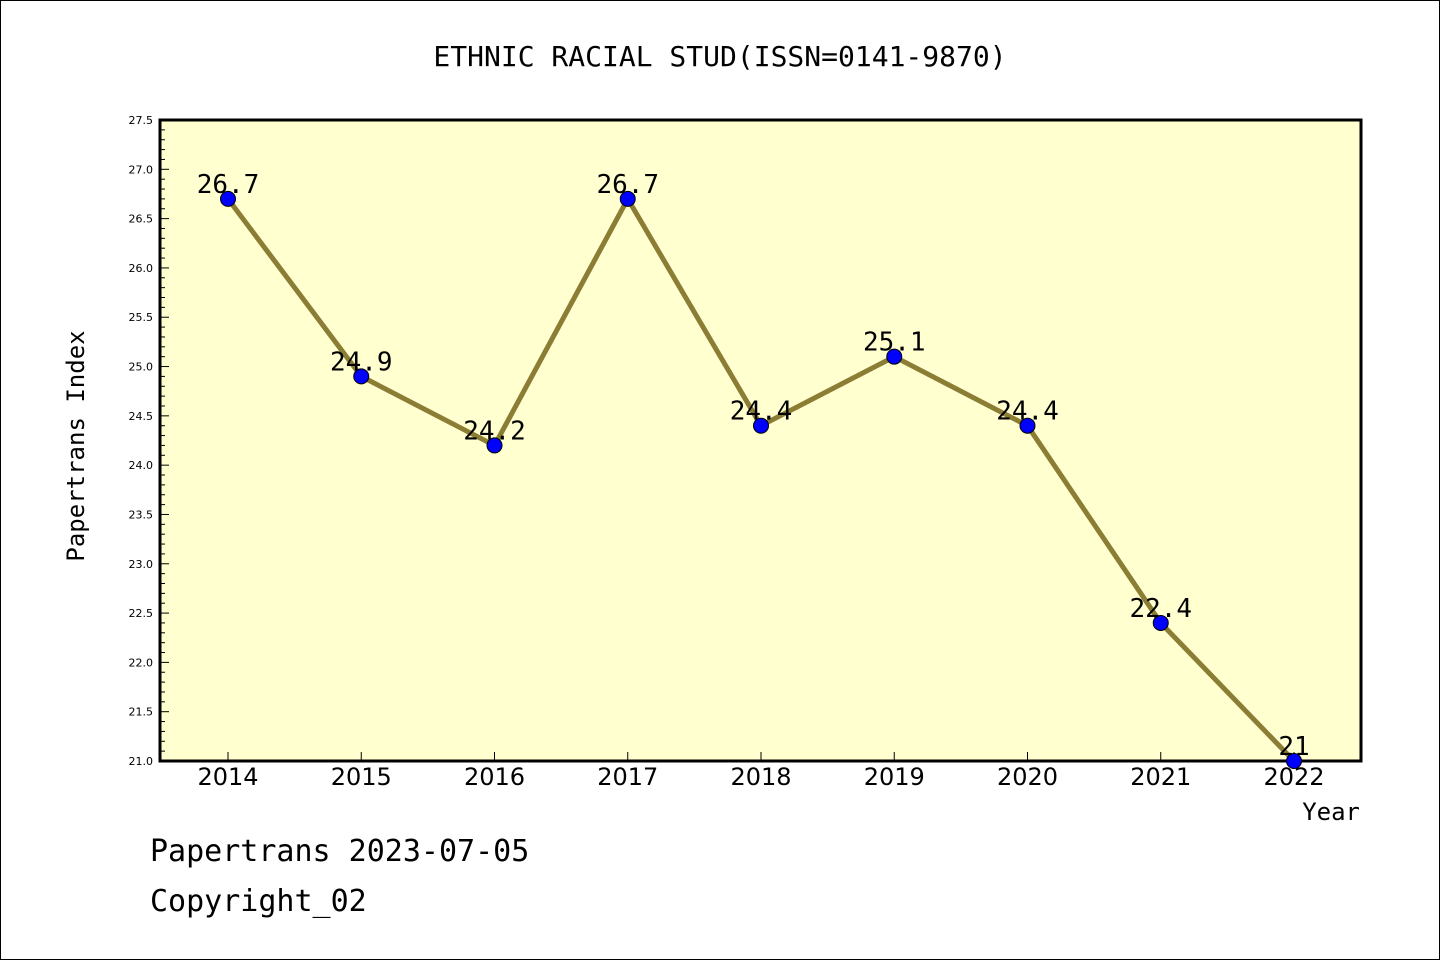  What do you see at coordinates (141, 219) in the screenshot?
I see `y-tick-label: 26.5` at bounding box center [141, 219].